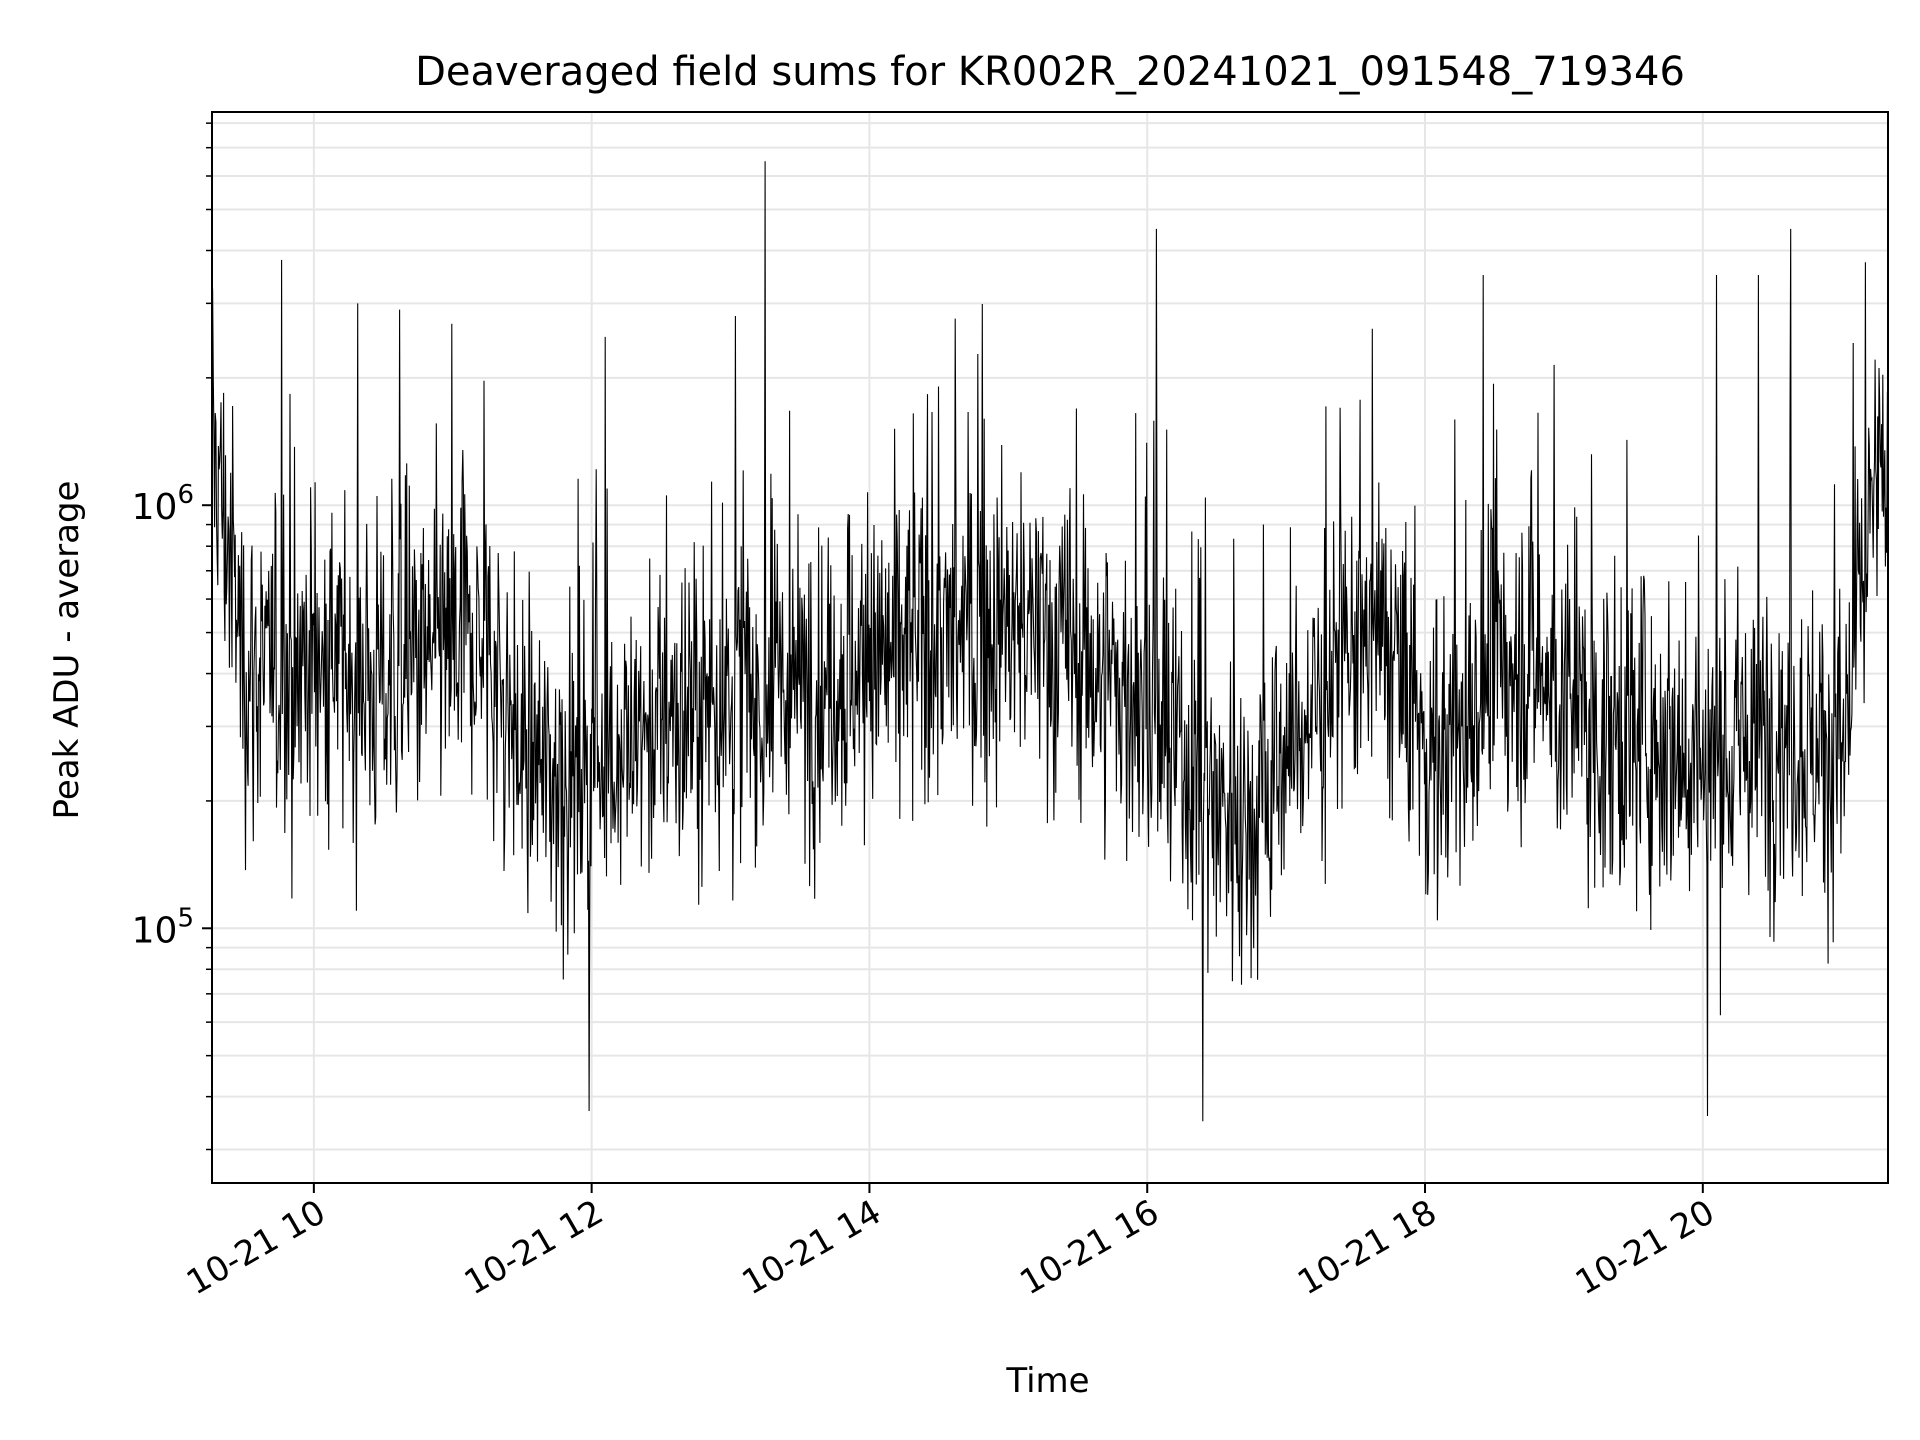  Describe the element at coordinates (185, 495) in the screenshot. I see `y-tick-exponent: 6` at that location.